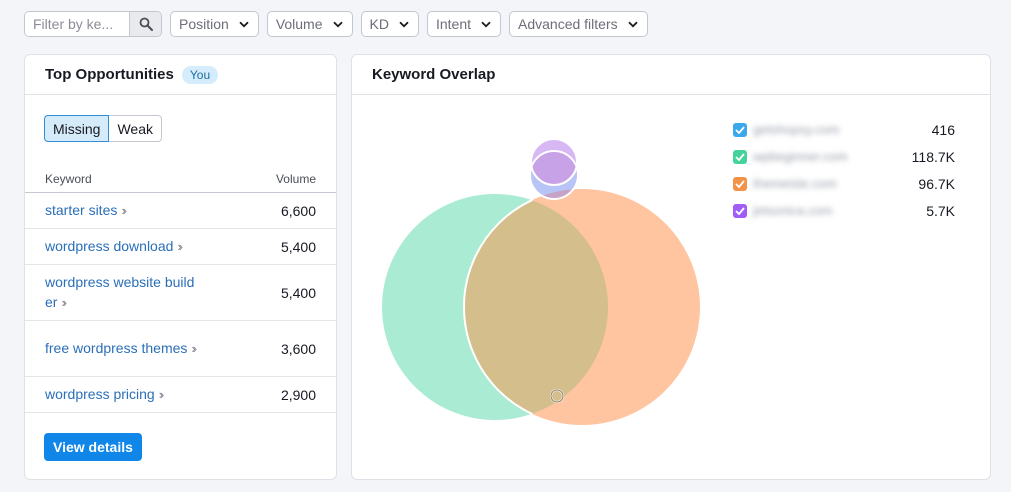 The image size is (1011, 492). What do you see at coordinates (77, 128) in the screenshot?
I see `tab-missing: Missing` at bounding box center [77, 128].